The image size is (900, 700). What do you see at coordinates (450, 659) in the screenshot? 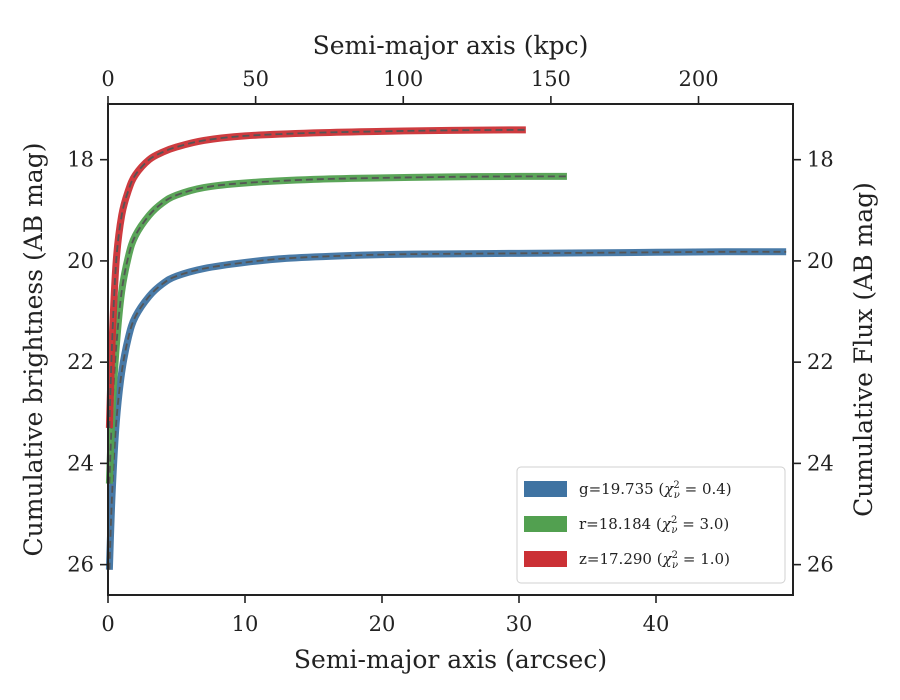
I see `x-axis-label: Semi-major axis (arcsec)` at bounding box center [450, 659].